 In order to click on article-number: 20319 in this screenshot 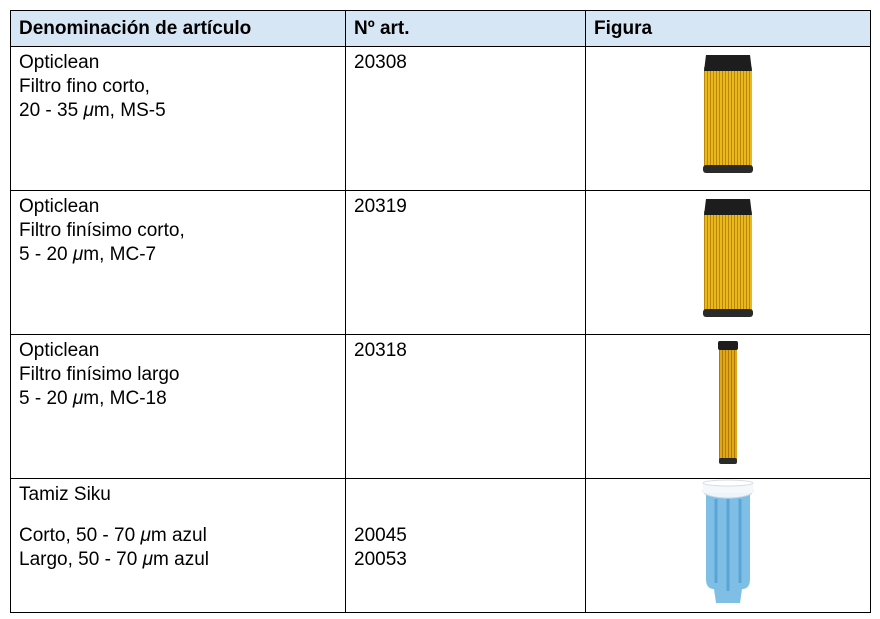, I will do `click(380, 206)`.